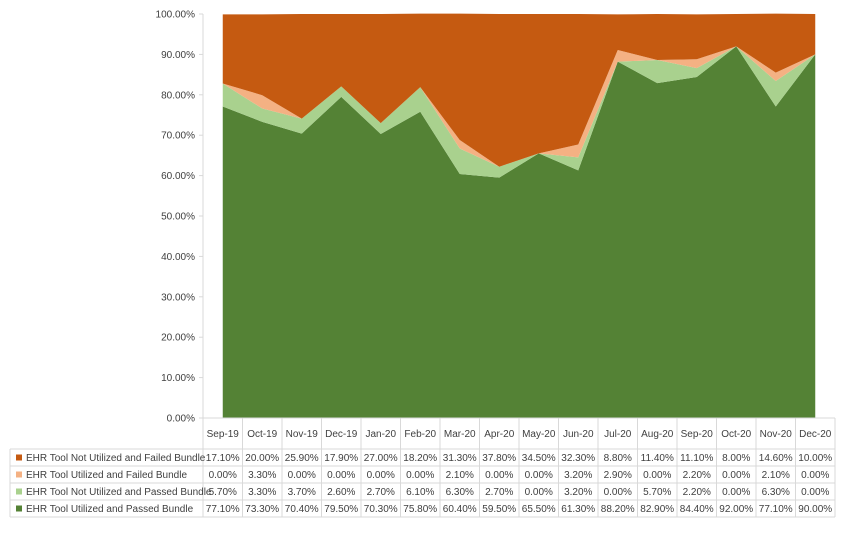  Describe the element at coordinates (696, 458) in the screenshot. I see `data-table-value: 11.10%` at that location.